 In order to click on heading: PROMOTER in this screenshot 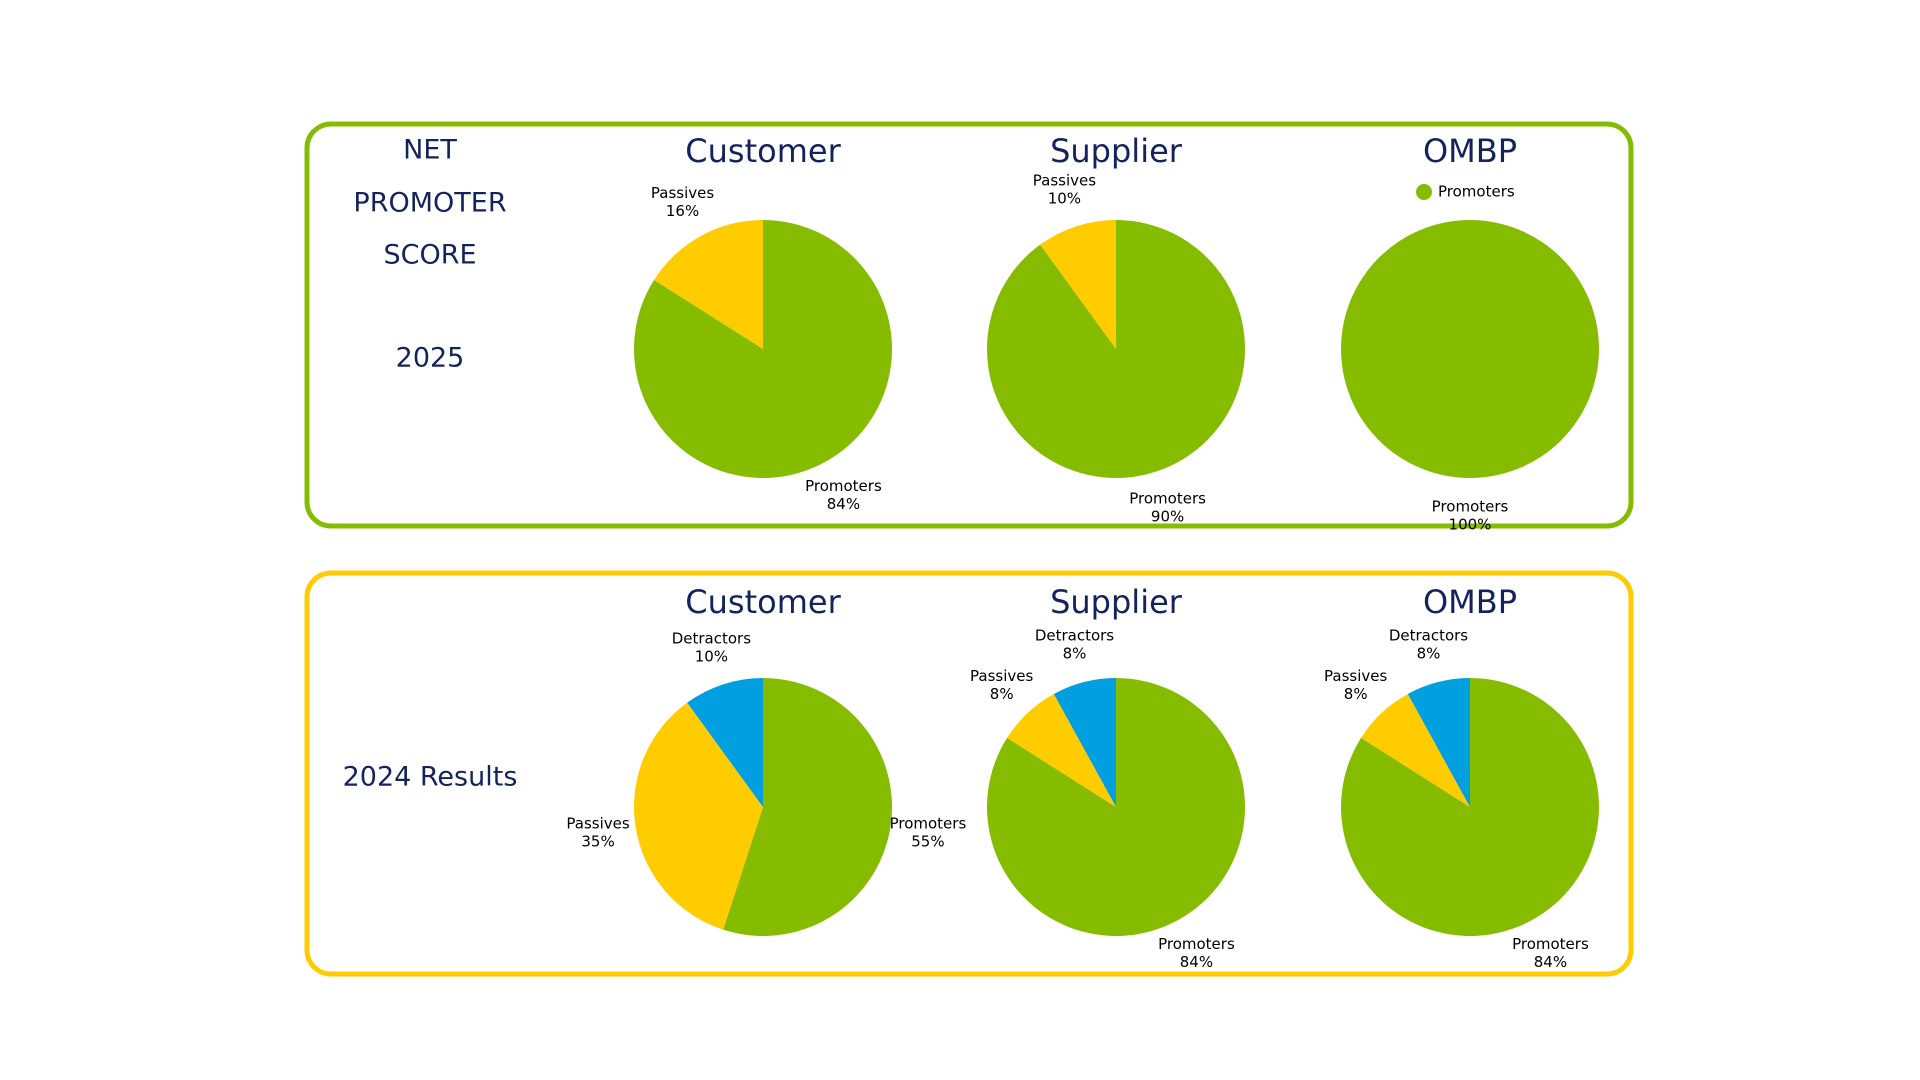, I will do `click(429, 203)`.